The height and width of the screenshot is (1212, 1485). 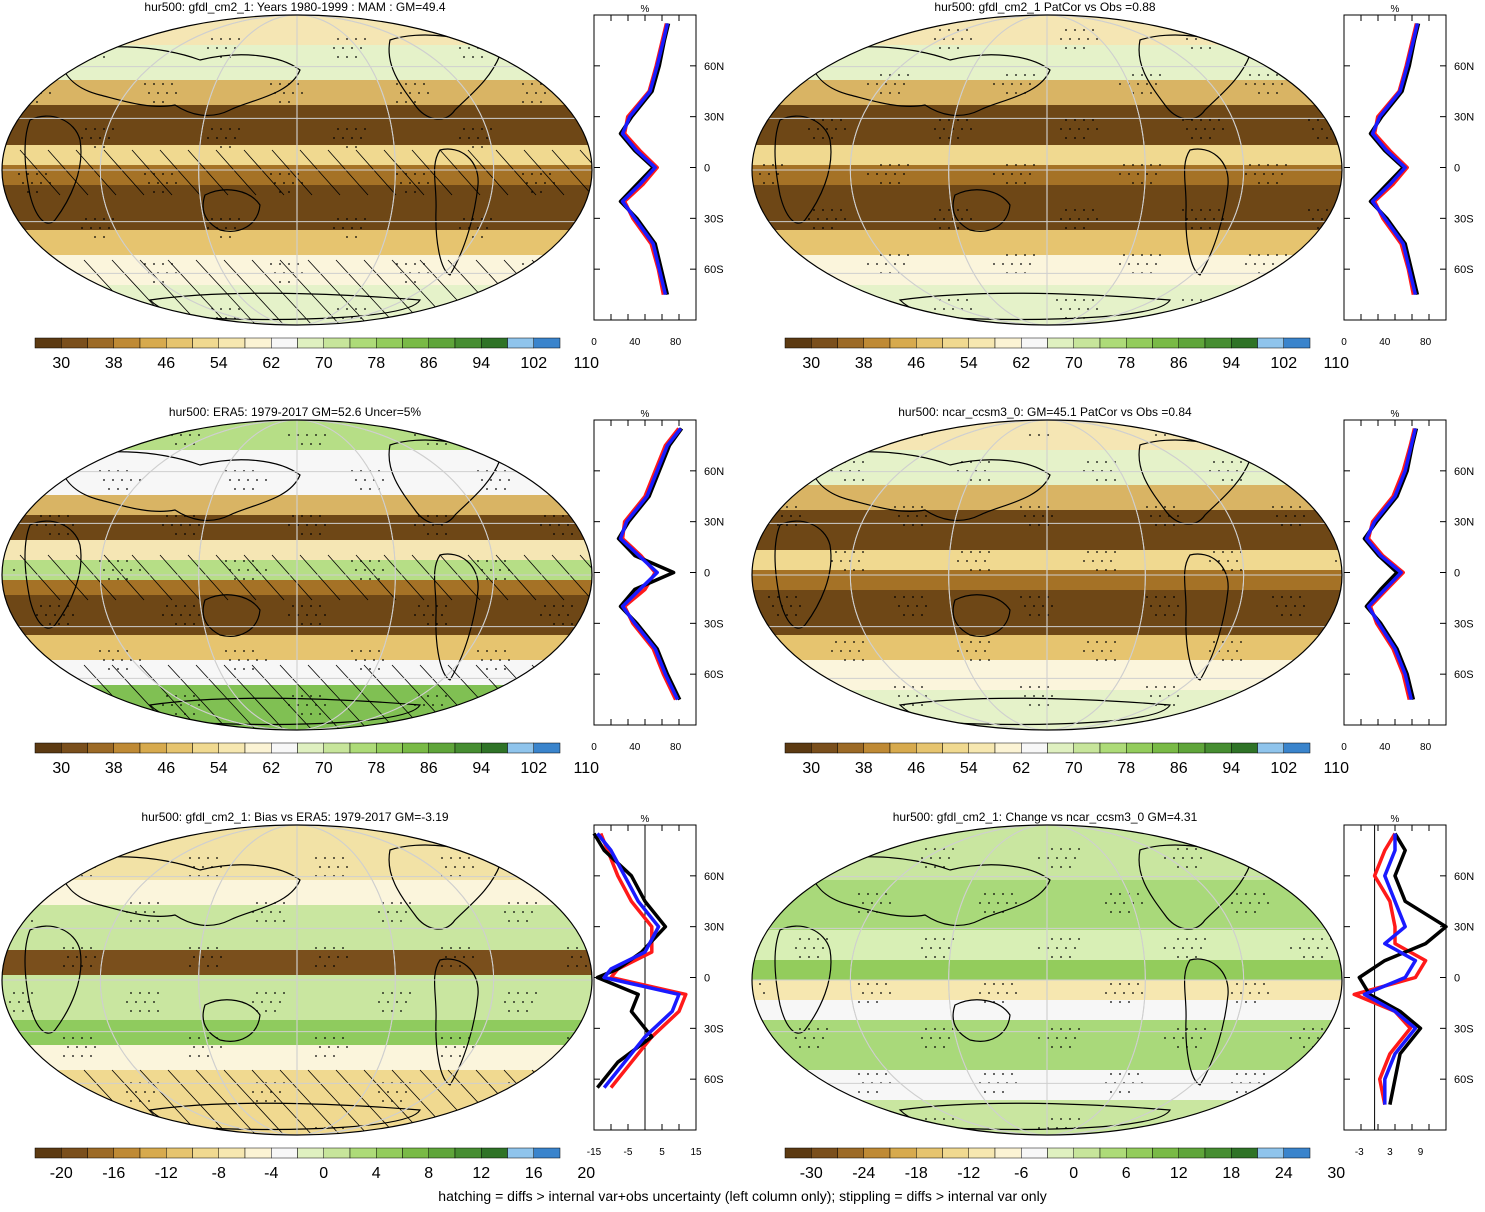 What do you see at coordinates (714, 675) in the screenshot?
I see `profile-lat-label: 60S` at bounding box center [714, 675].